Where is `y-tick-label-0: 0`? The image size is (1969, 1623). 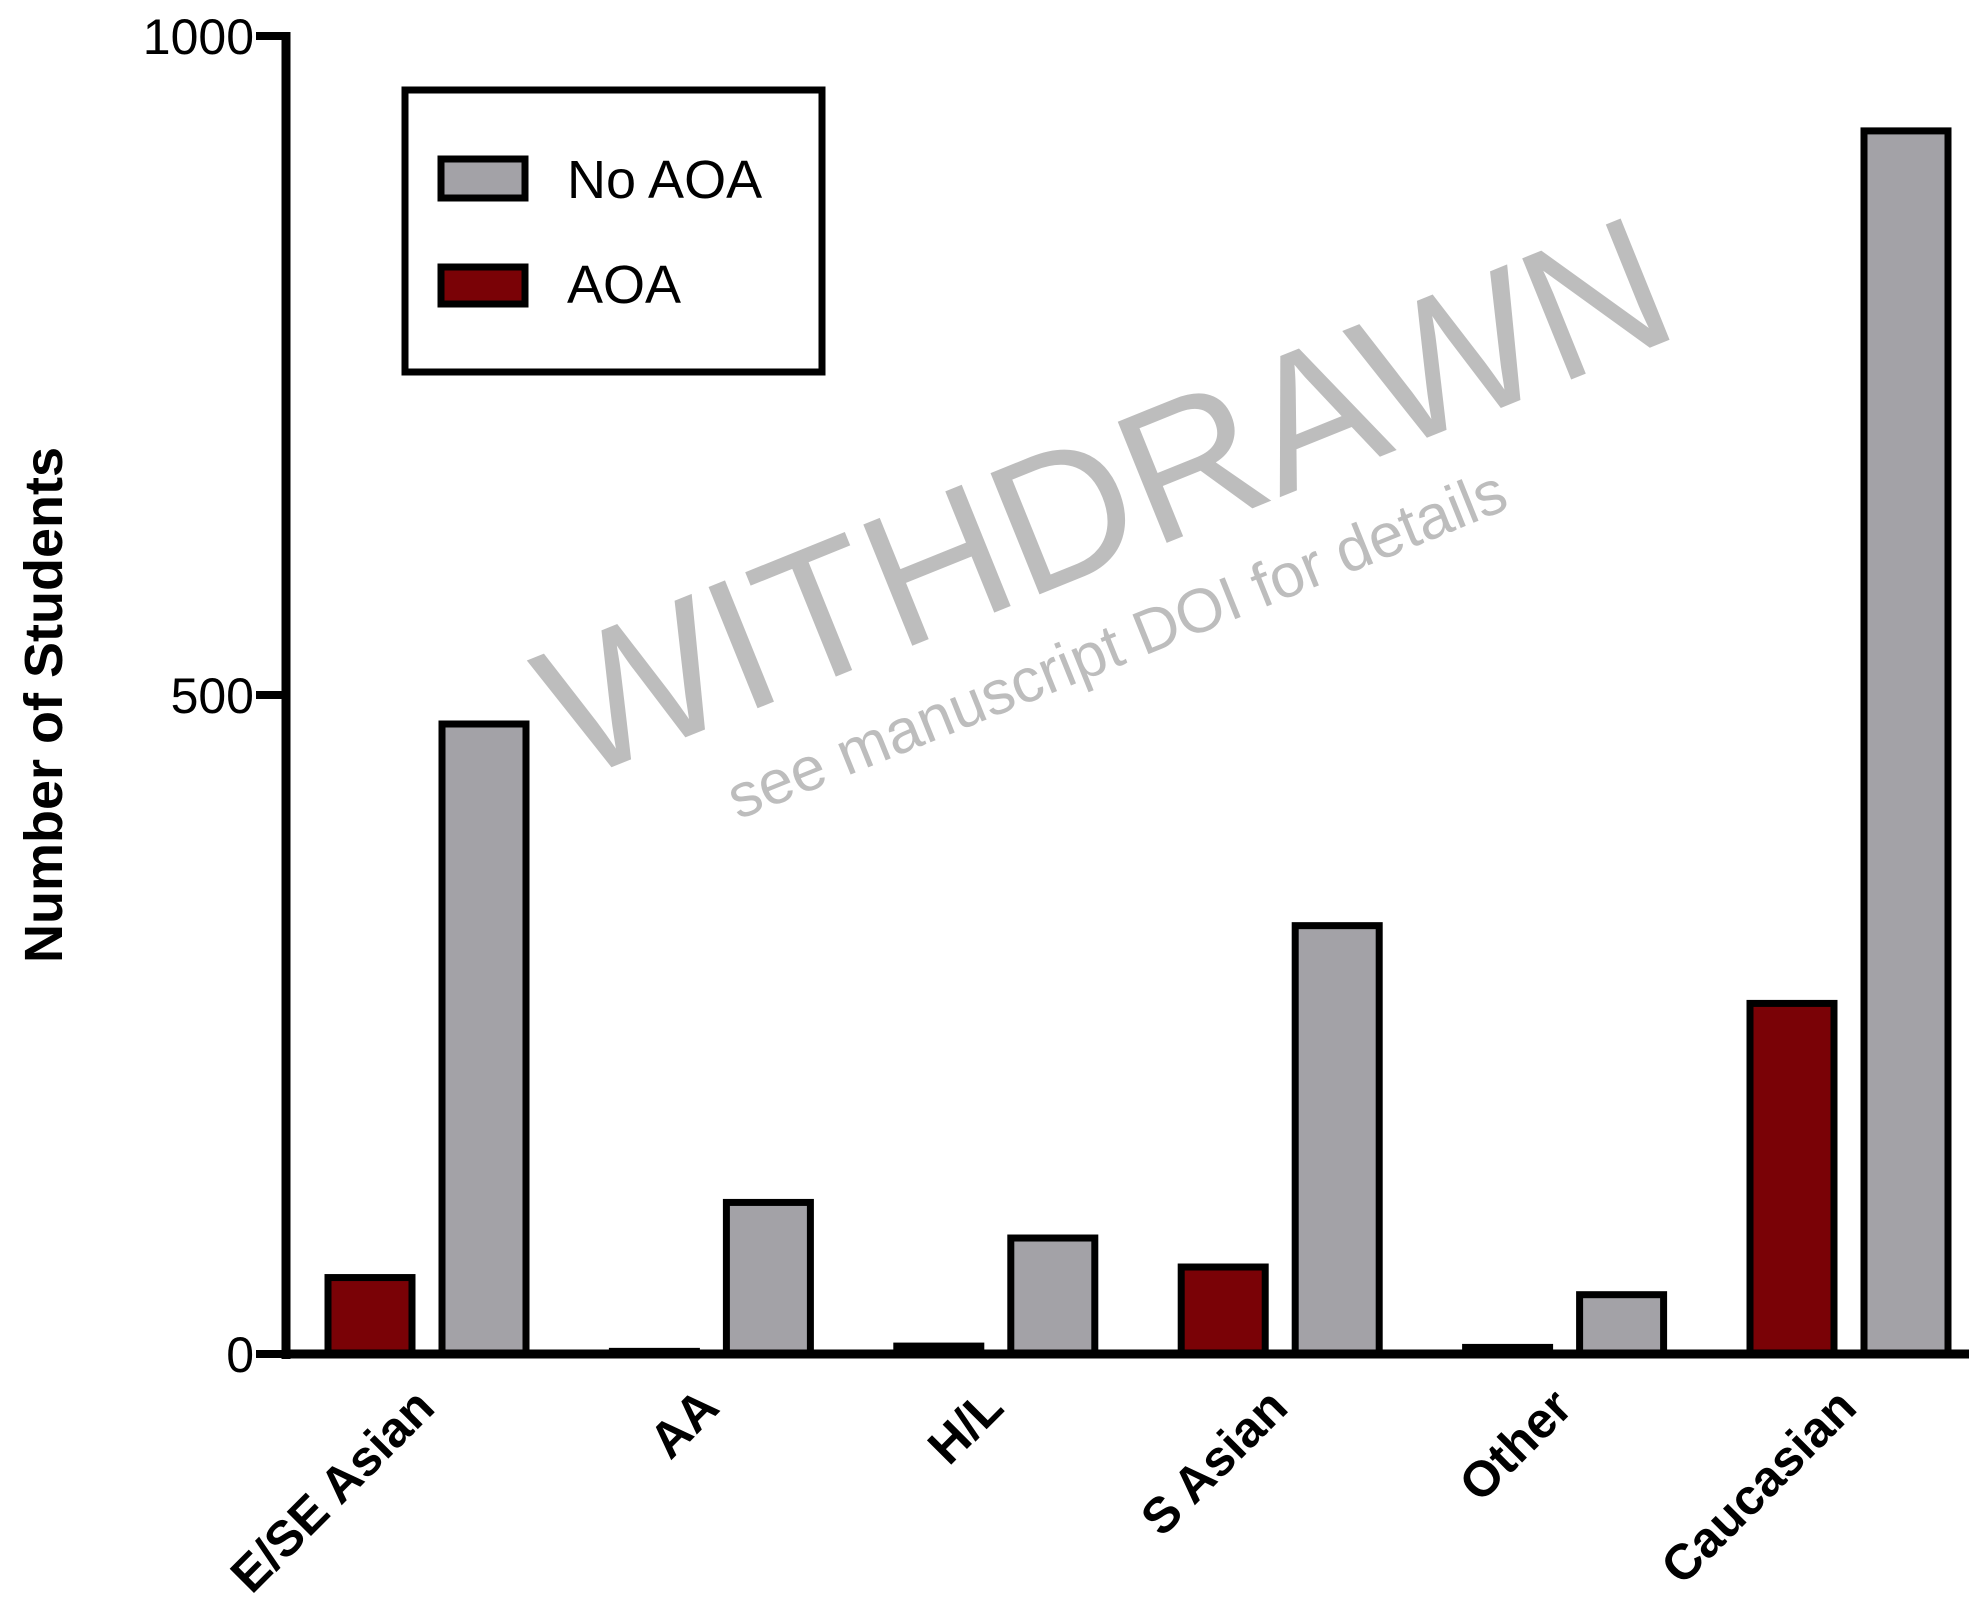
y-tick-label-0: 0 is located at coordinates (240, 1355).